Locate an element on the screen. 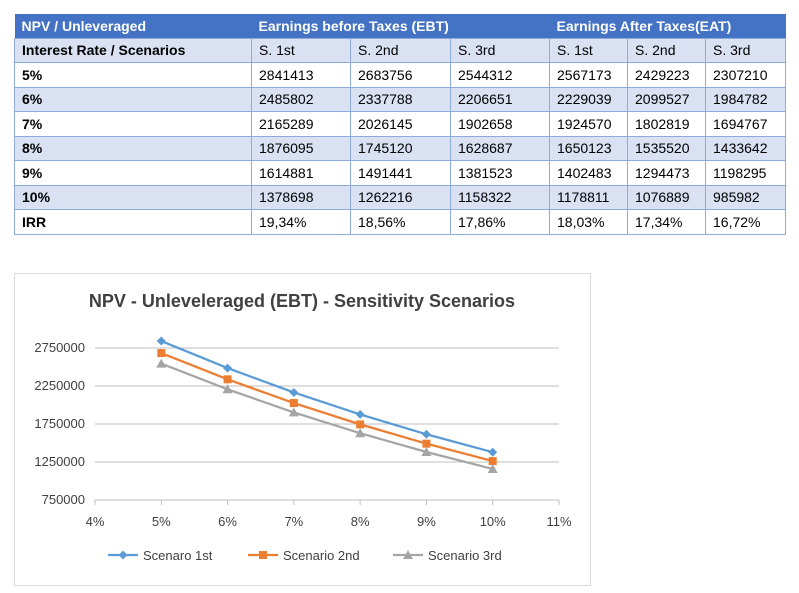 The image size is (799, 593). table-cell: 1402483 is located at coordinates (588, 173).